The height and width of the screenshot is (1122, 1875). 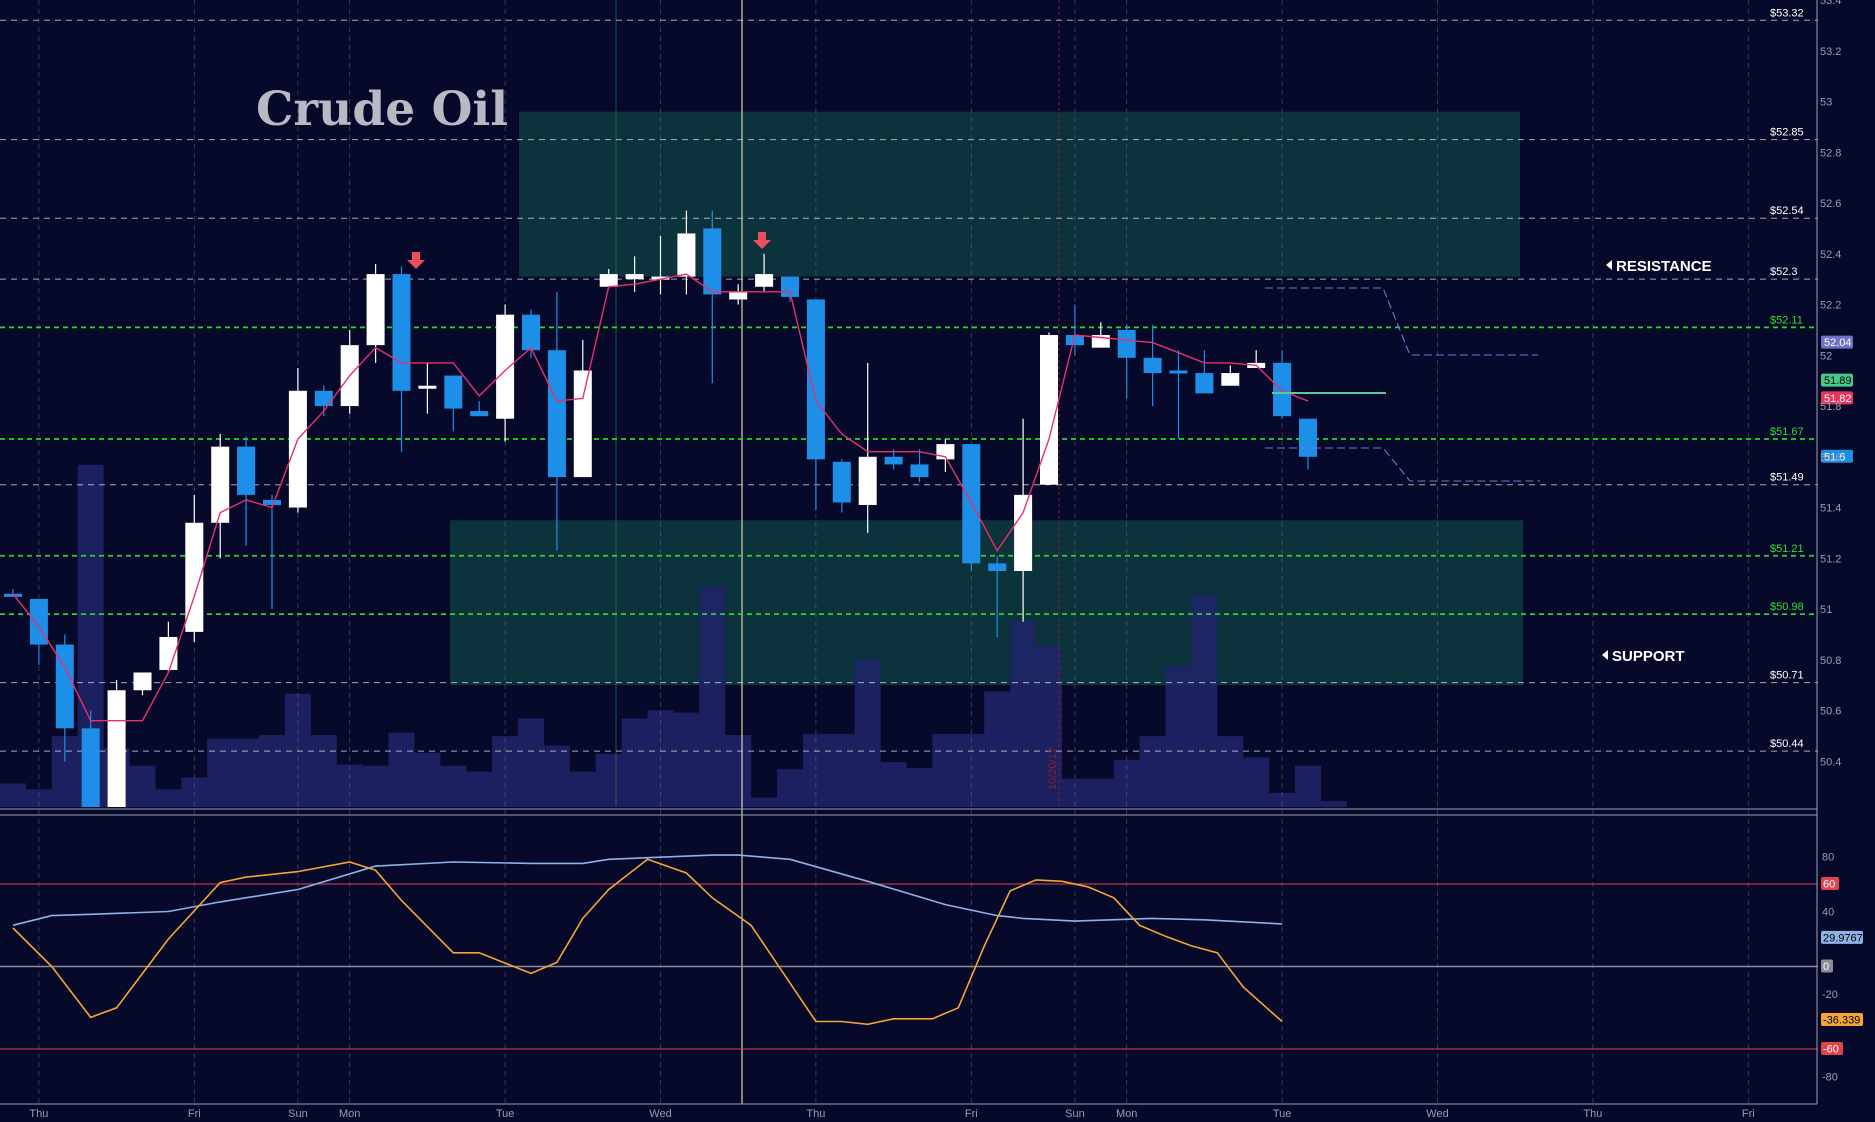 I want to click on x-tick-label: Mon, so click(x=349, y=1114).